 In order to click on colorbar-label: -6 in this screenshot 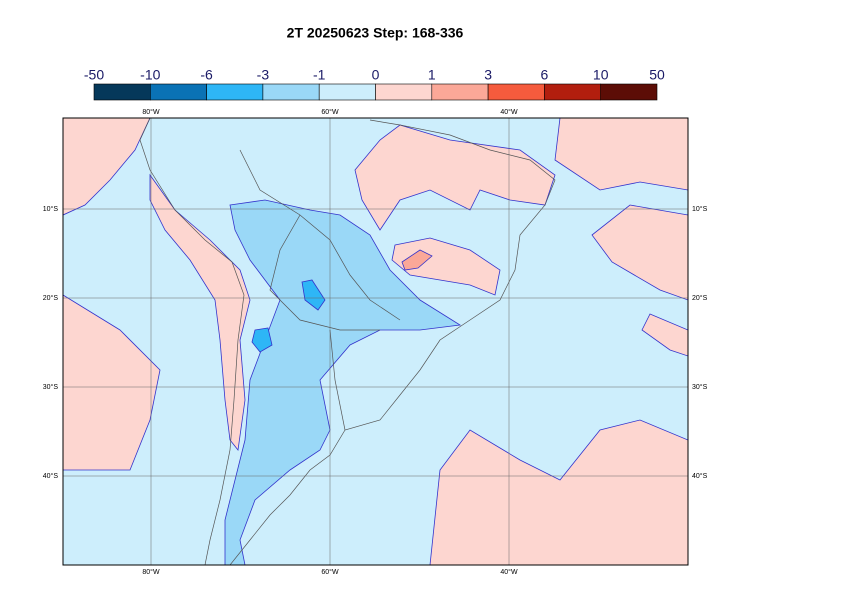, I will do `click(206, 75)`.